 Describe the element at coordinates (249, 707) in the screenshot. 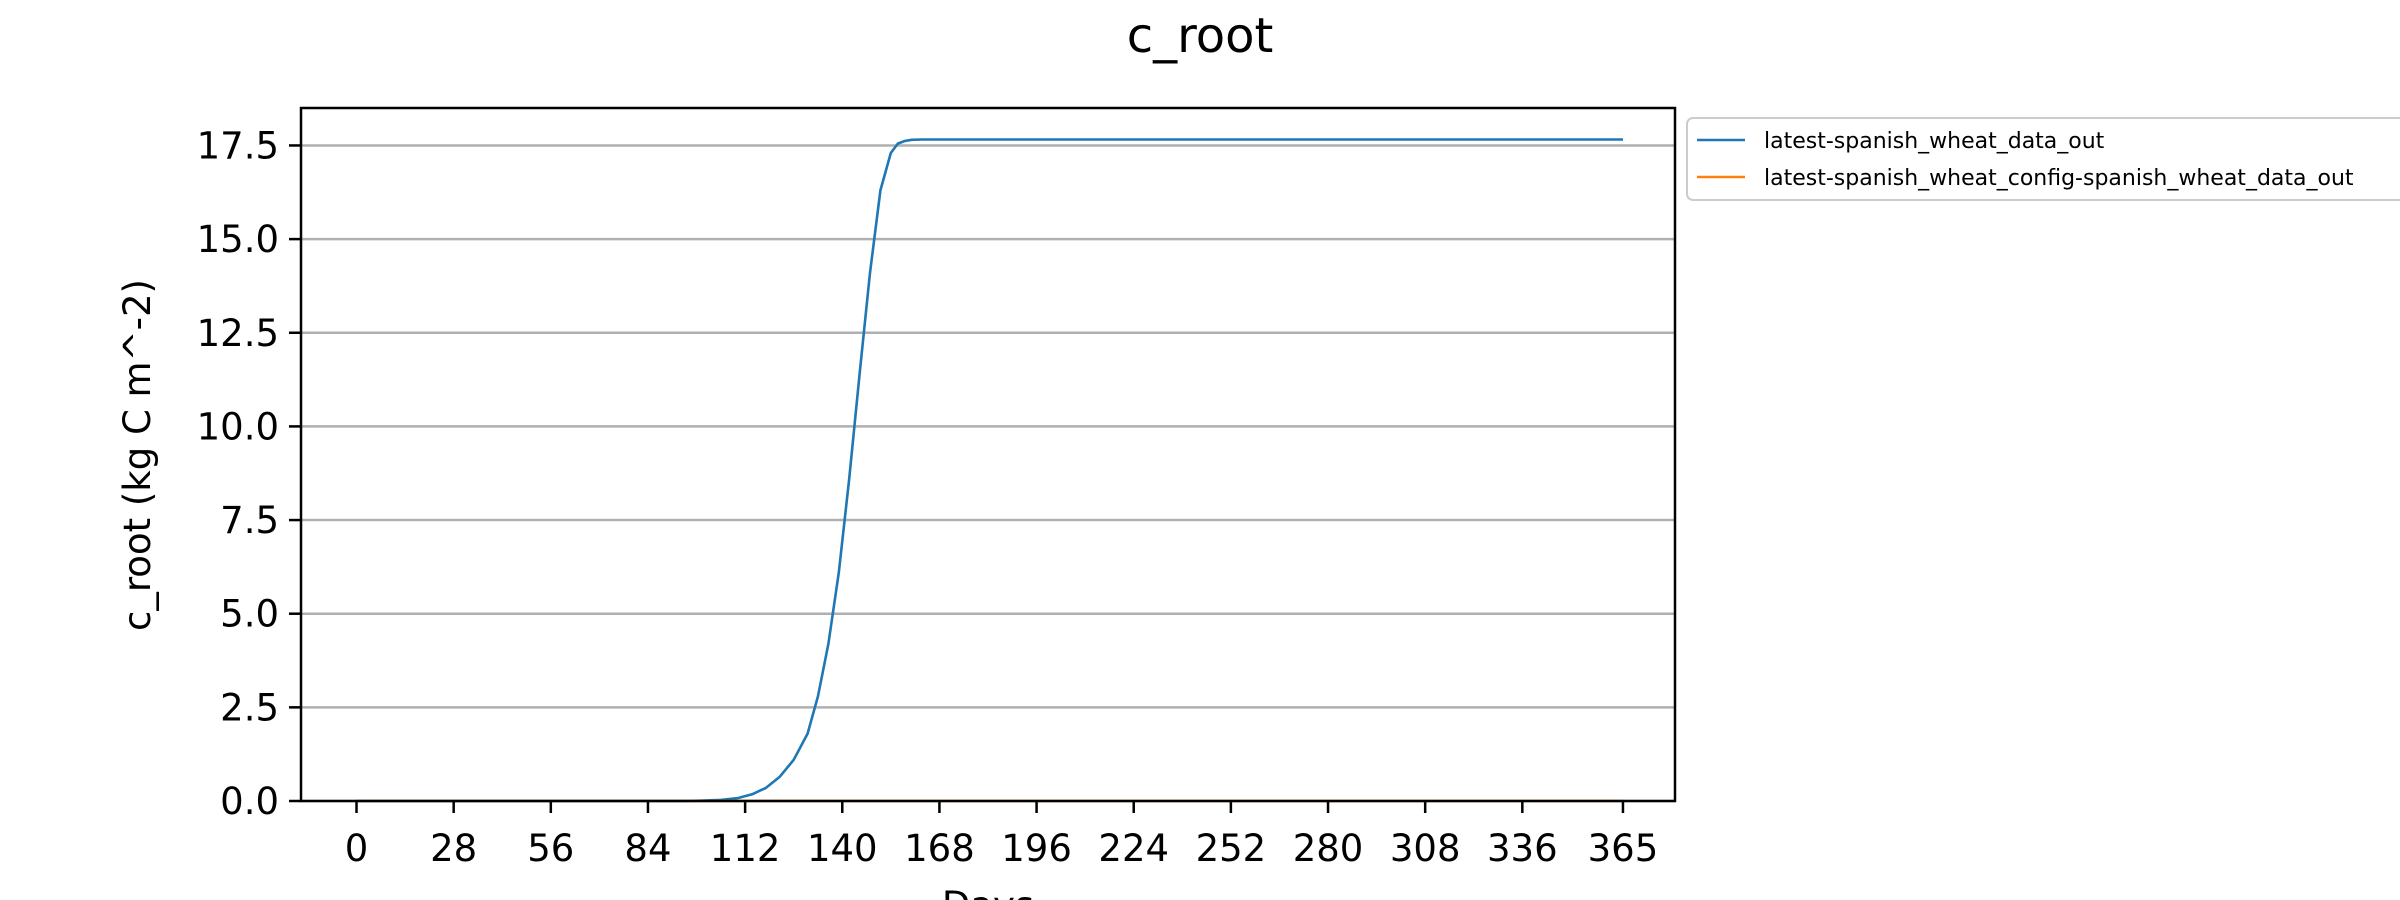

I see `y-tick-label: 2.5` at that location.